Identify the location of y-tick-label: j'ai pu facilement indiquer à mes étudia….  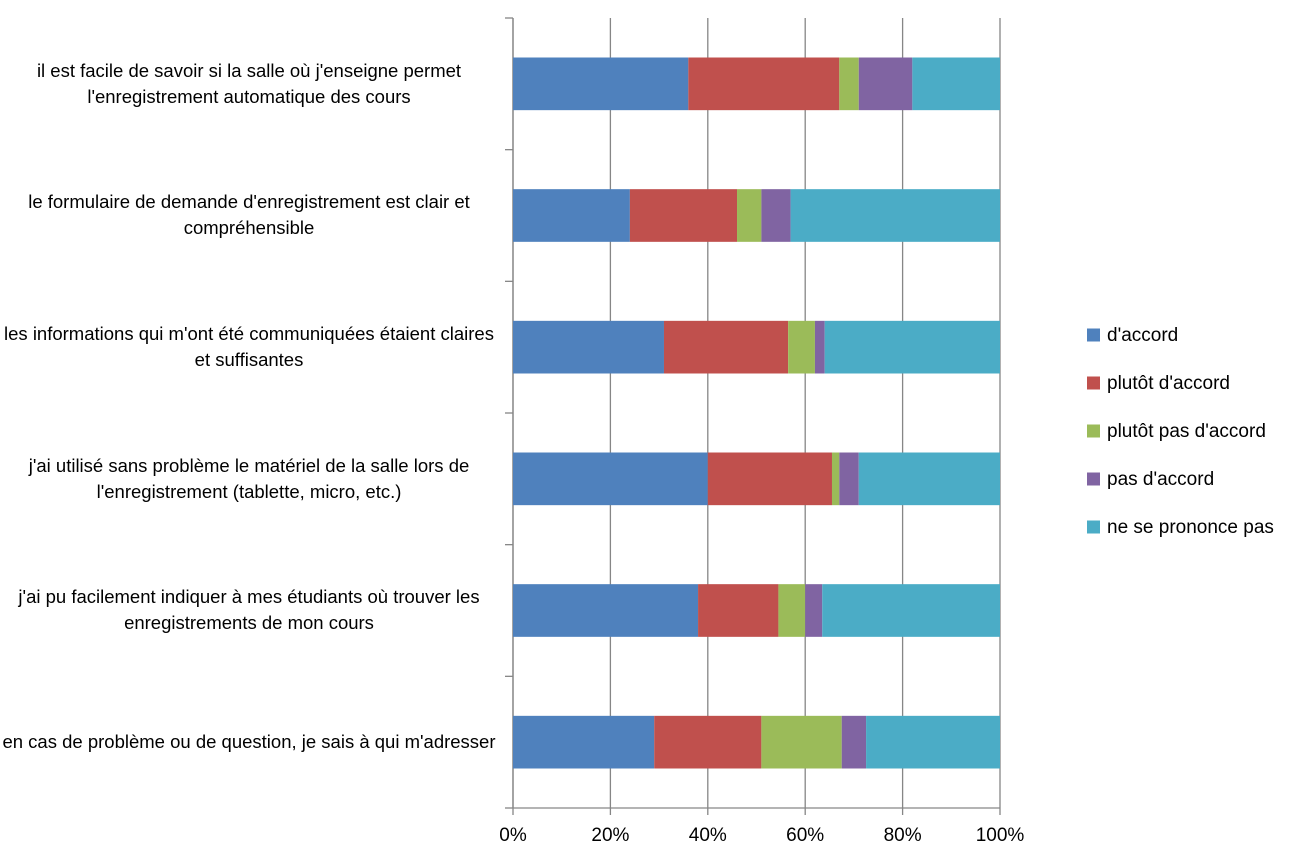
(249, 610).